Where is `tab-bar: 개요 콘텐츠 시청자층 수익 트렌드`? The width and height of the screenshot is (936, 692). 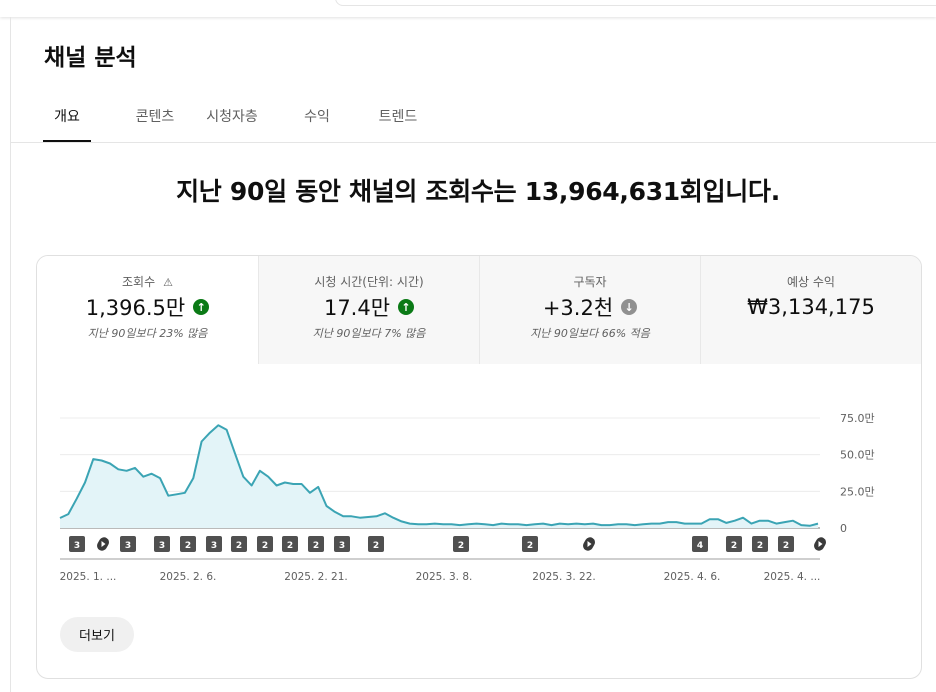 tab-bar: 개요 콘텐츠 시청자층 수익 트렌드 is located at coordinates (233, 124).